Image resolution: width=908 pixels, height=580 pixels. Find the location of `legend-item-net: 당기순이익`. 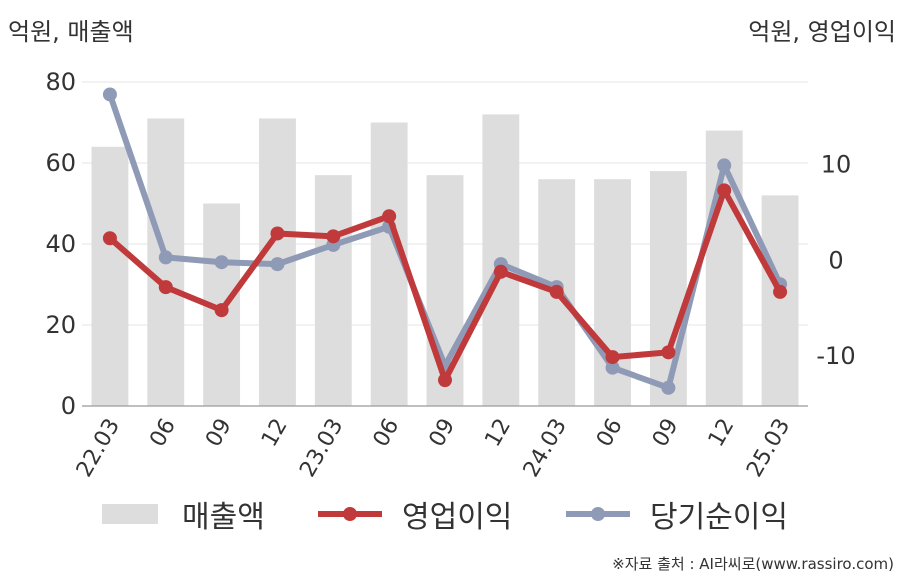

legend-item-net: 당기순이익 is located at coordinates (677, 514).